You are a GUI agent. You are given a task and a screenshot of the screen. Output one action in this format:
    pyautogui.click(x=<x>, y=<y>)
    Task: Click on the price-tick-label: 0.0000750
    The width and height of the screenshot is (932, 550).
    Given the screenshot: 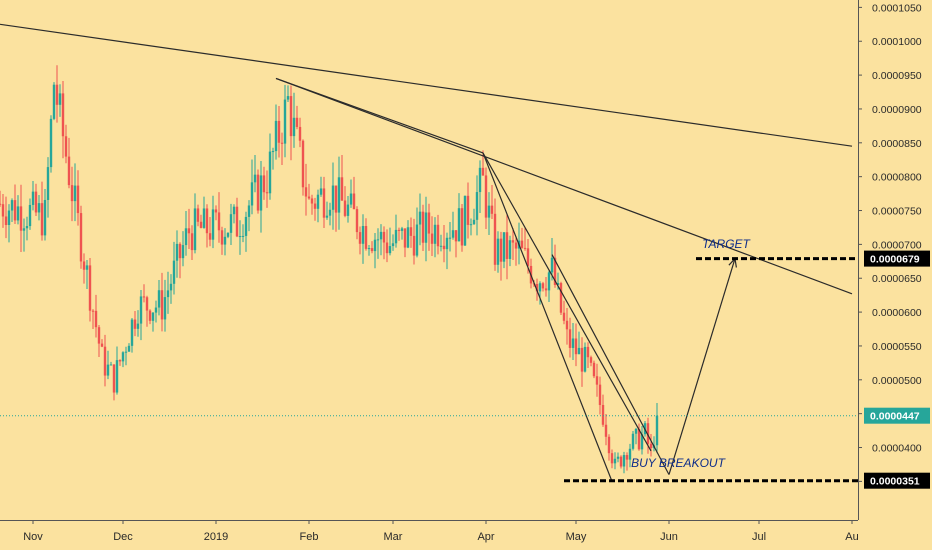 What is the action you would take?
    pyautogui.click(x=897, y=212)
    